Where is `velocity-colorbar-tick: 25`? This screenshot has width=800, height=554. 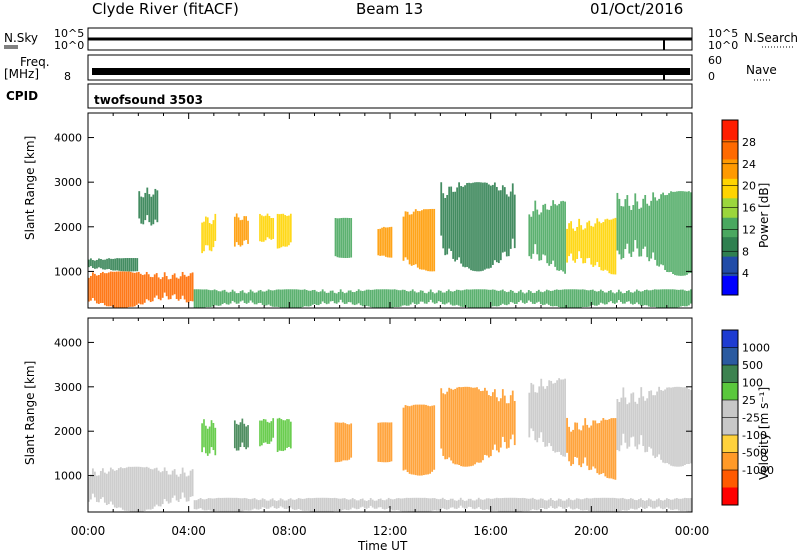 velocity-colorbar-tick: 25 is located at coordinates (749, 400).